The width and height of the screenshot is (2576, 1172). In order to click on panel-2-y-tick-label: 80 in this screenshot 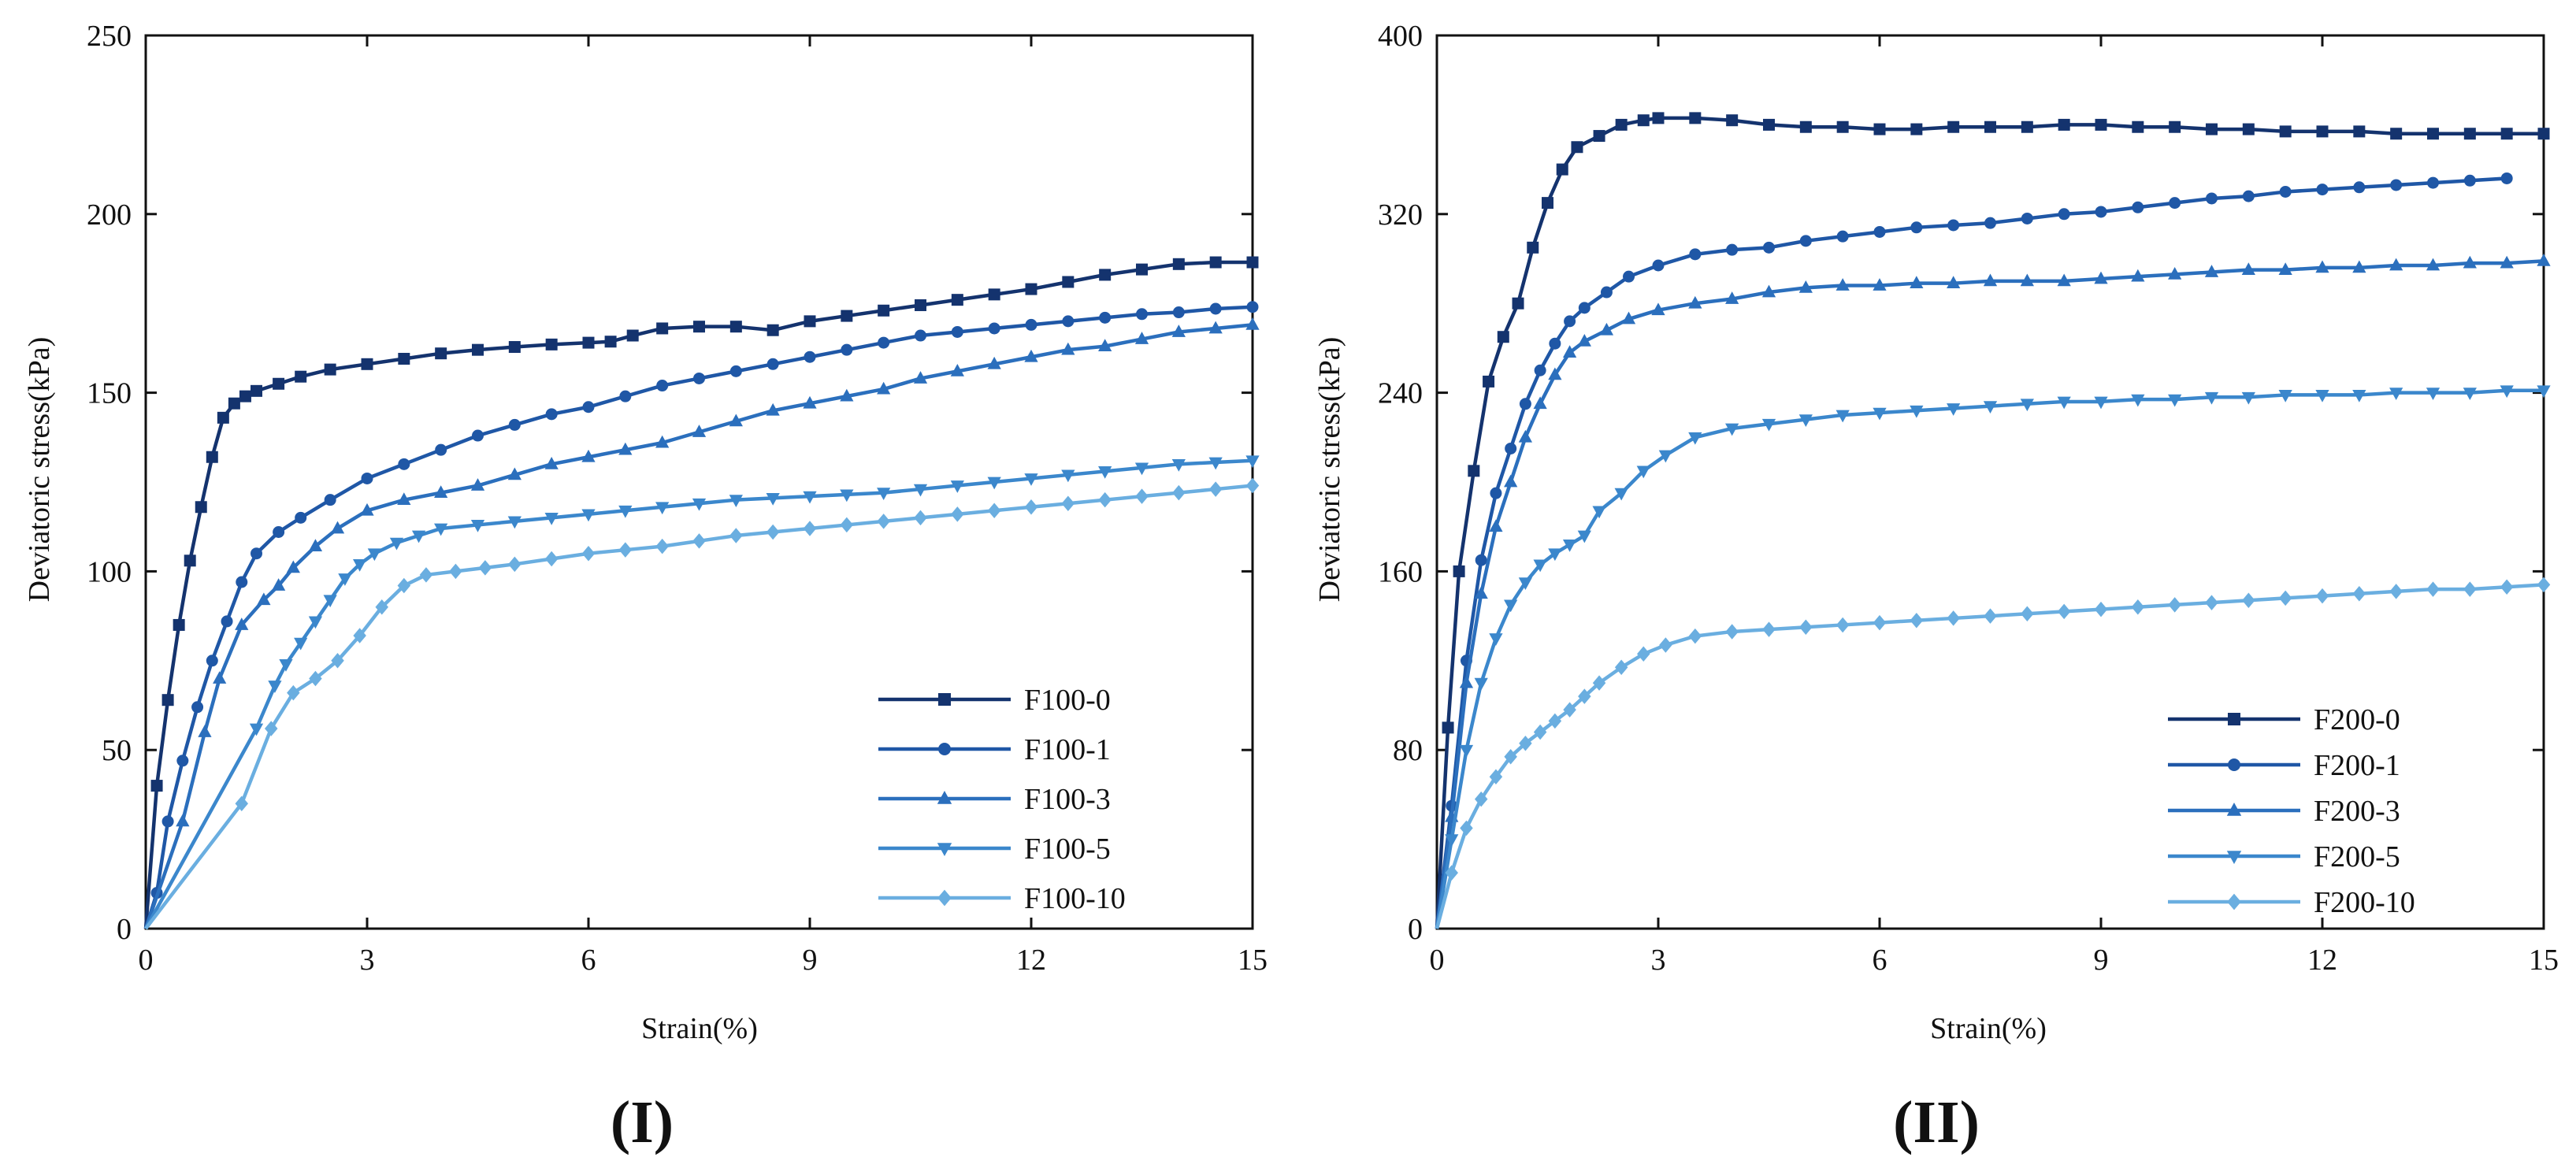, I will do `click(1408, 750)`.